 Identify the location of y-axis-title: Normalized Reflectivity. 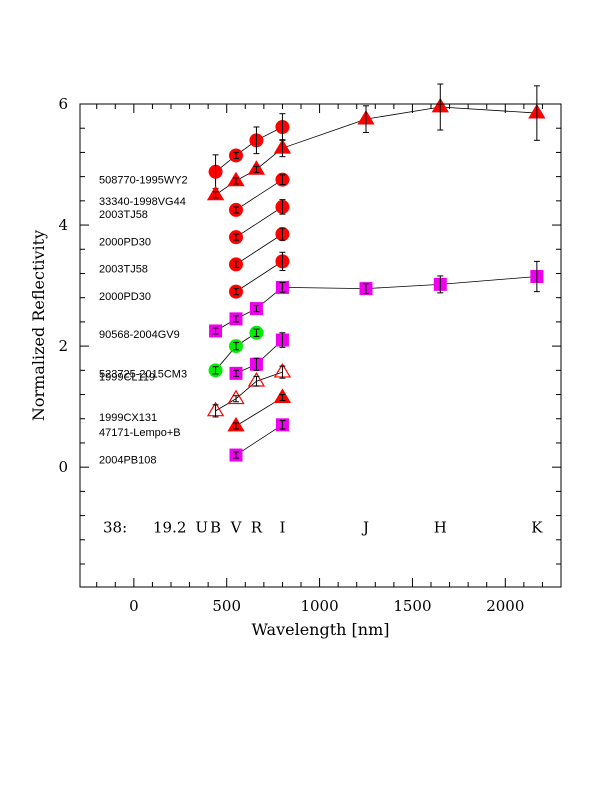
(38, 325).